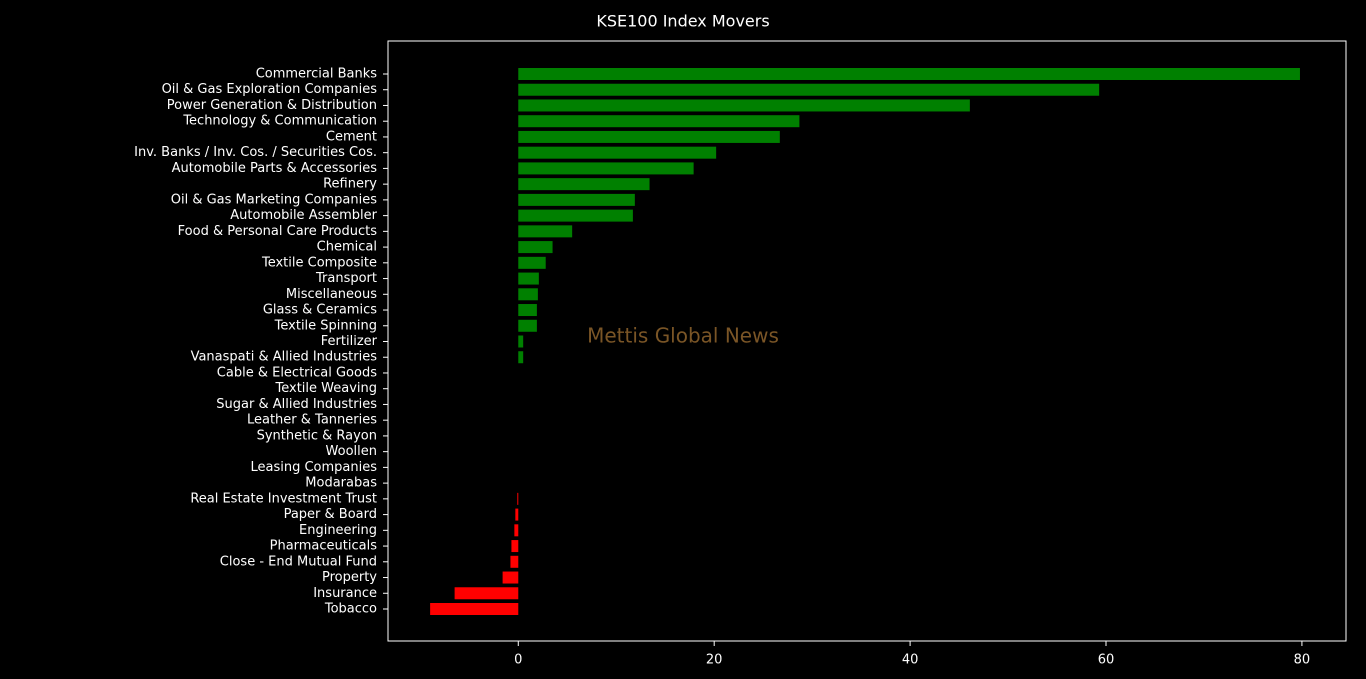  What do you see at coordinates (683, 336) in the screenshot?
I see `watermark: Mettis Global News` at bounding box center [683, 336].